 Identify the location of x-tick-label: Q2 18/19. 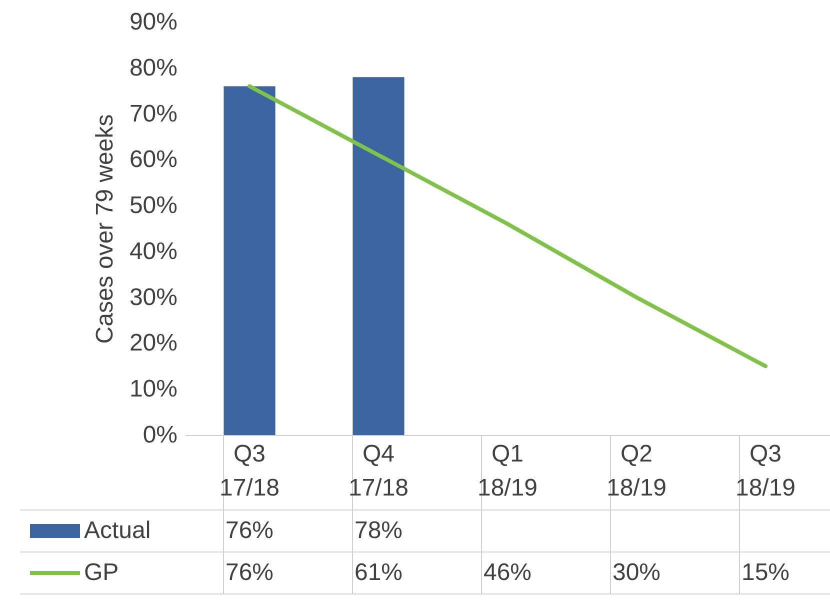
(636, 471).